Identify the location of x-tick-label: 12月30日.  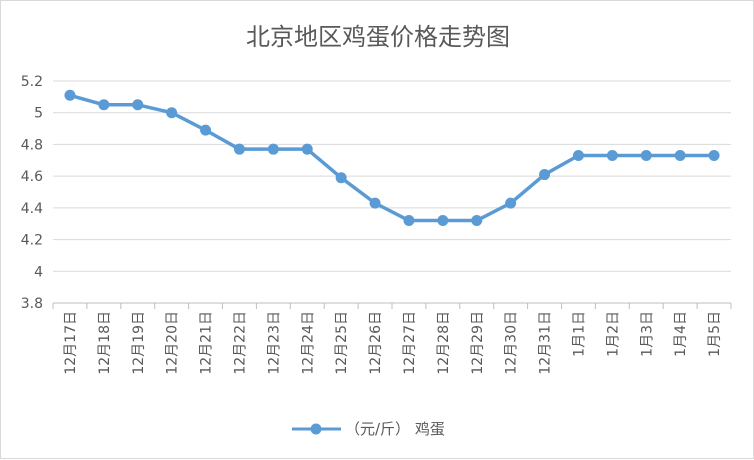
(512, 343).